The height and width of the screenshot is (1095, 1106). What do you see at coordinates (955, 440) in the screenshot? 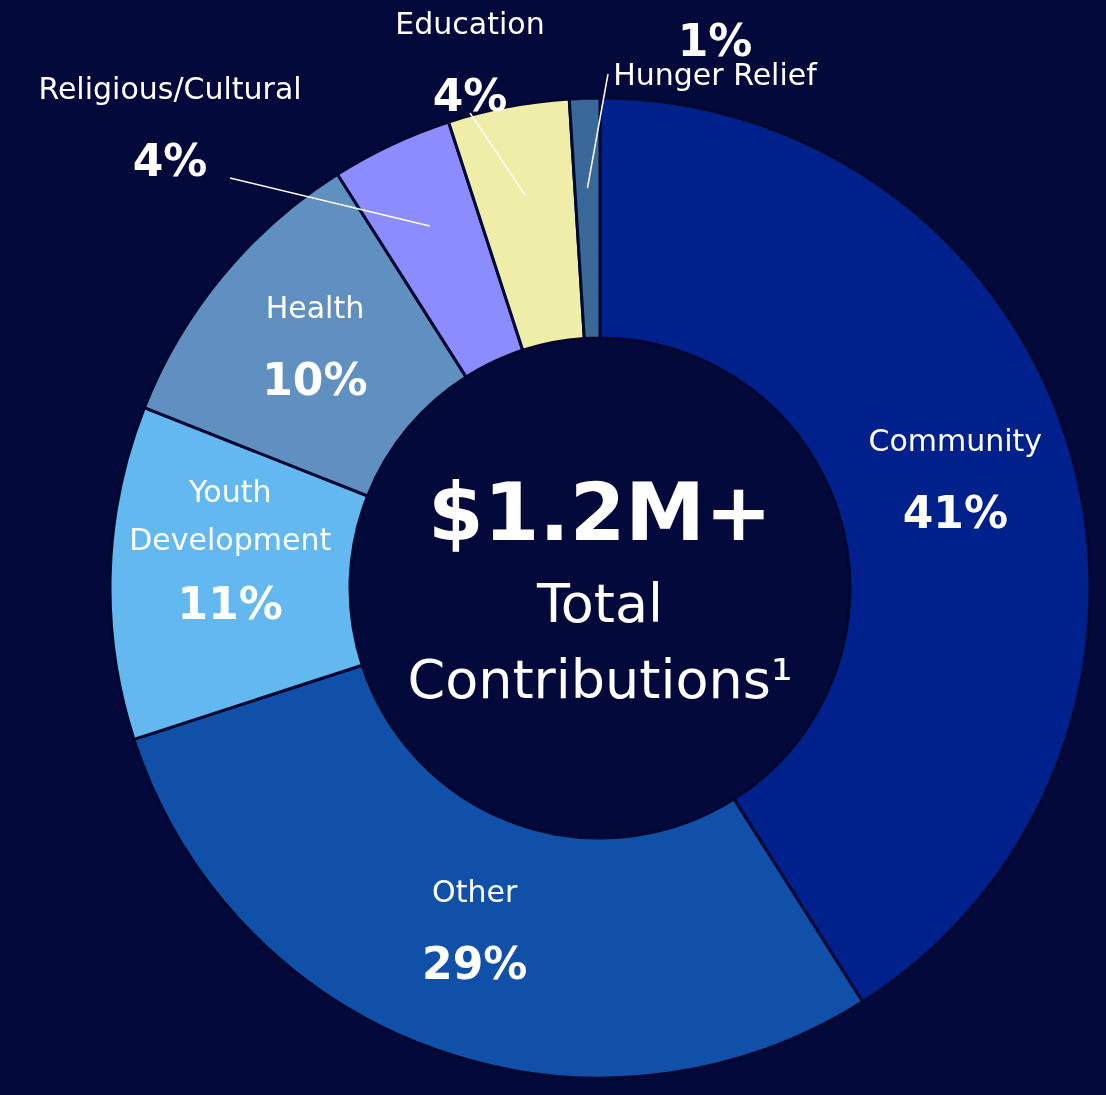
I see `slice-label: Community` at bounding box center [955, 440].